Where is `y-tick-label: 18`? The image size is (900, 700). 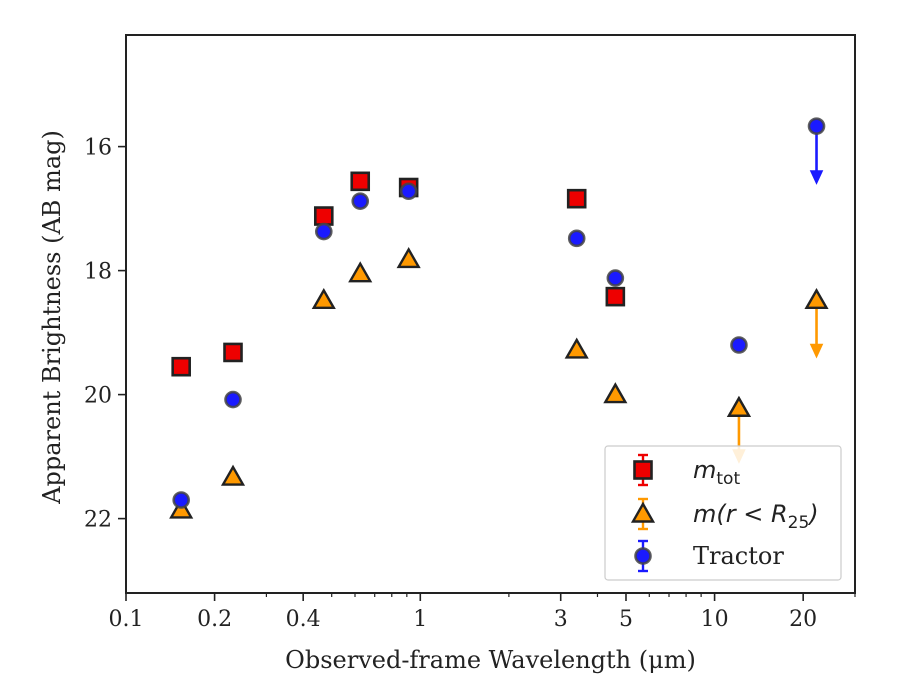
y-tick-label: 18 is located at coordinates (98, 272).